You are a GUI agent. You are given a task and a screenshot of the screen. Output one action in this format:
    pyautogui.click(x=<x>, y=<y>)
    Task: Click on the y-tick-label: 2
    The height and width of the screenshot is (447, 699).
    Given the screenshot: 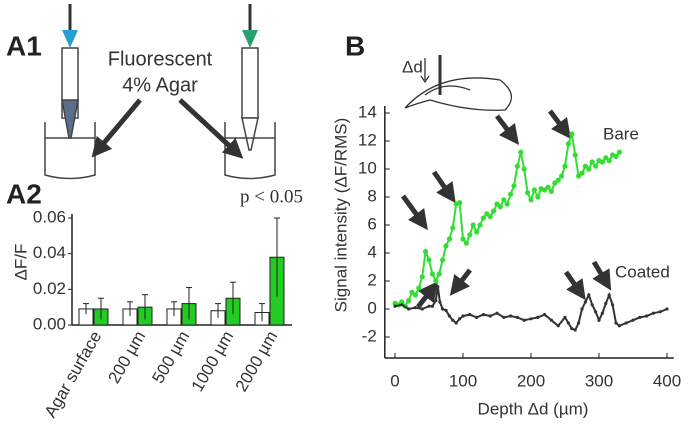 What is the action you would take?
    pyautogui.click(x=371, y=279)
    